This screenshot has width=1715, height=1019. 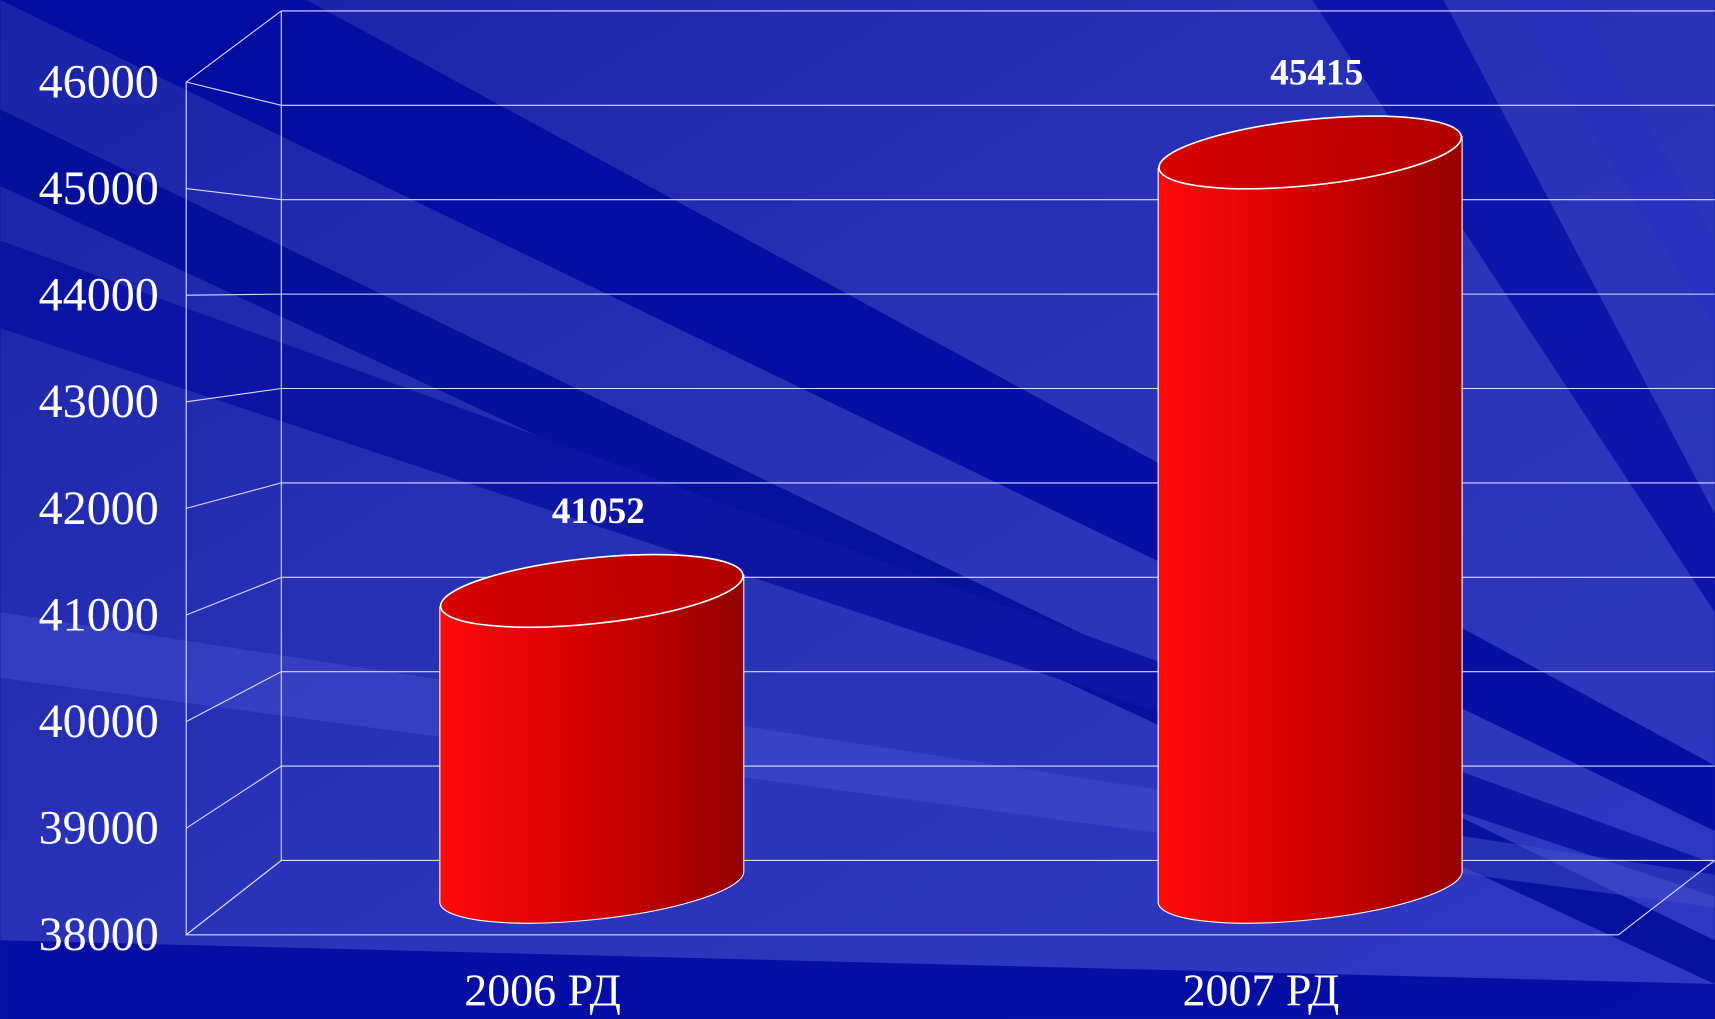 I want to click on x-tick-label: 2006 РД, so click(x=542, y=989).